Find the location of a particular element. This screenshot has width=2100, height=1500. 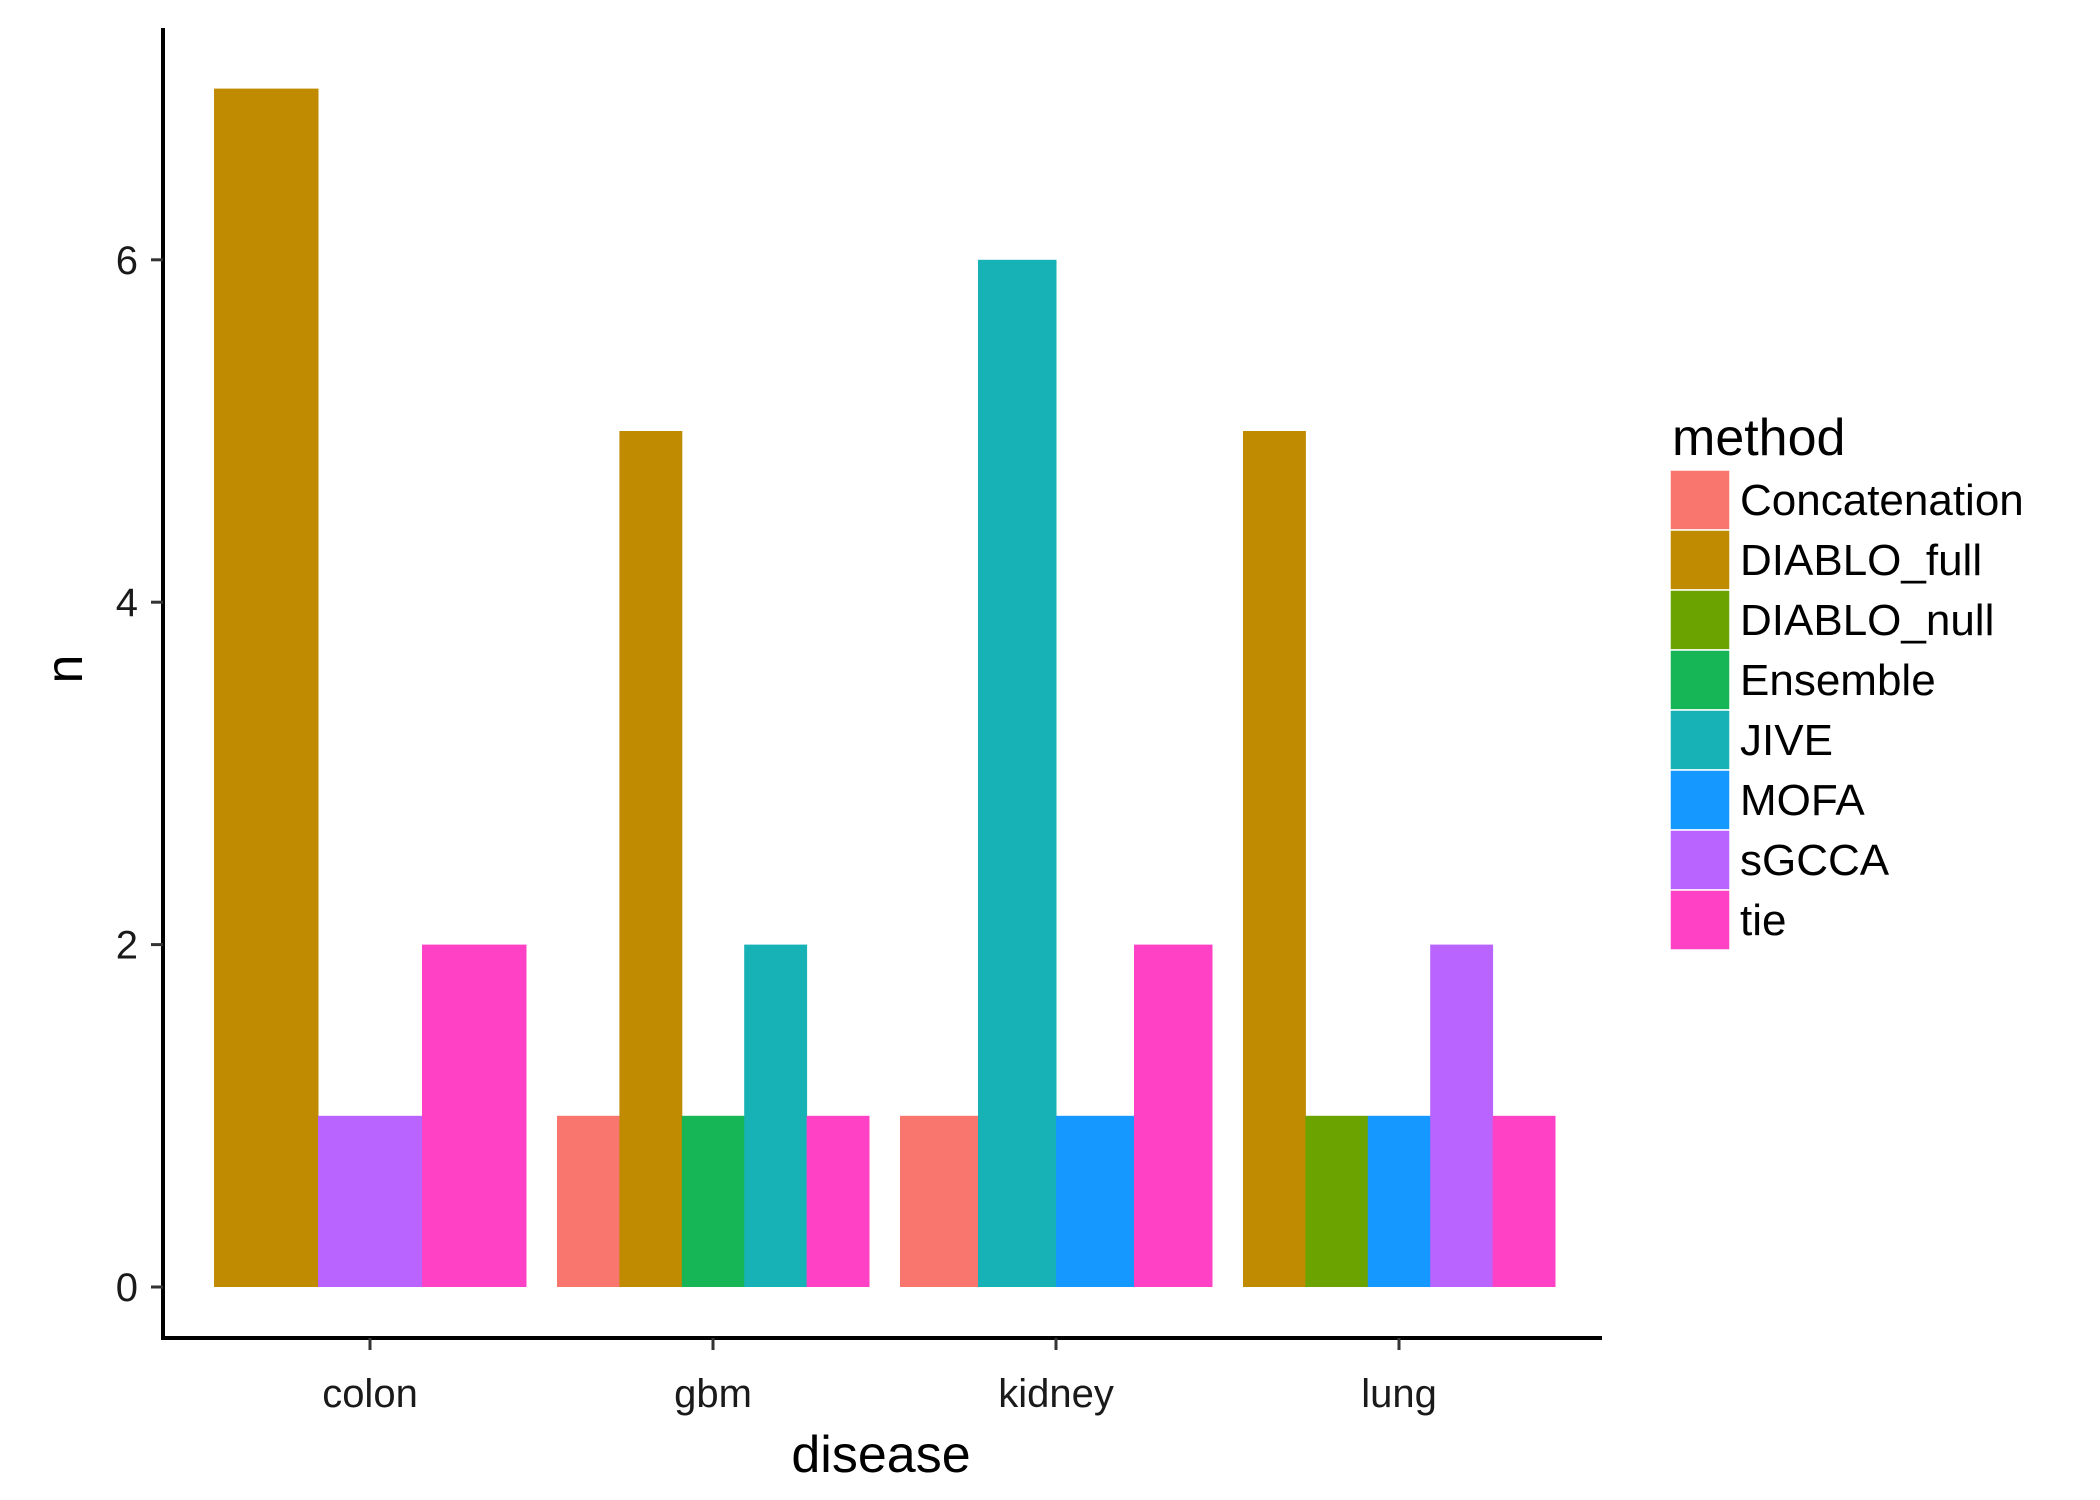

bar-colon-tie is located at coordinates (474, 1115).